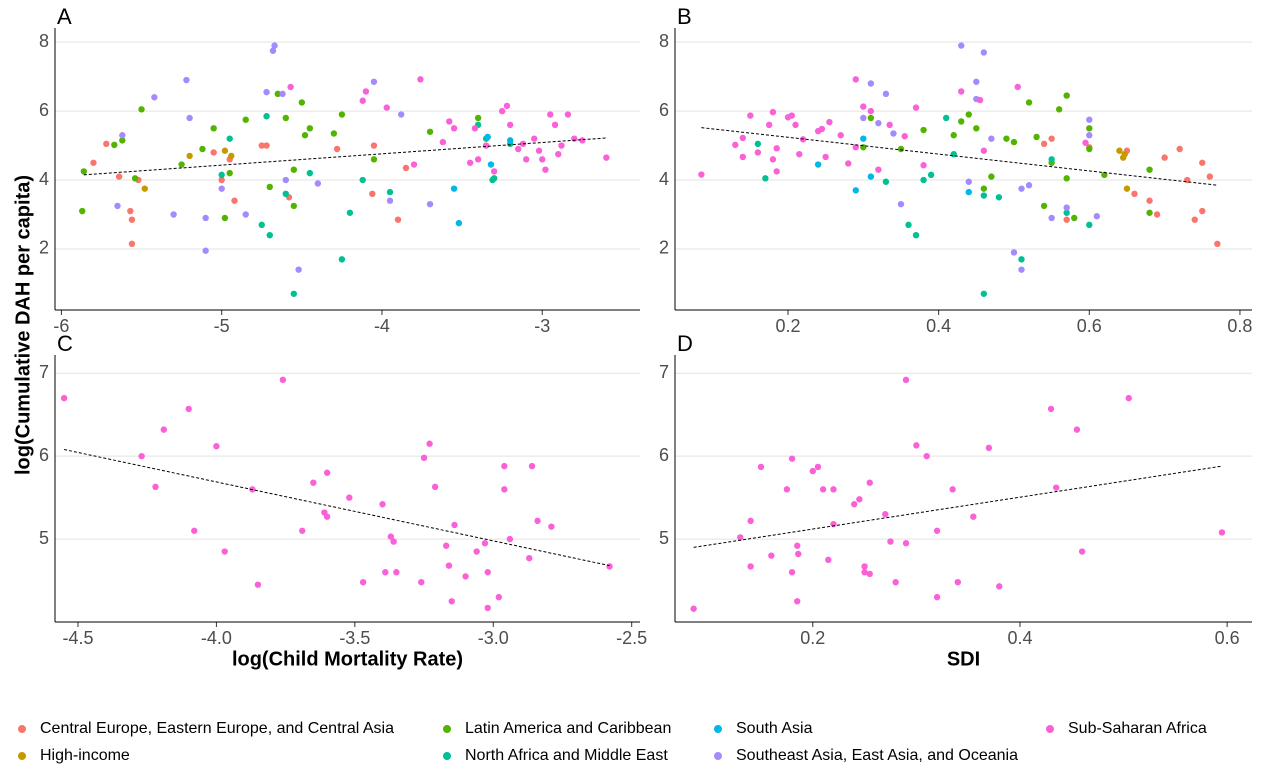  What do you see at coordinates (685, 343) in the screenshot?
I see `panel-label: D` at bounding box center [685, 343].